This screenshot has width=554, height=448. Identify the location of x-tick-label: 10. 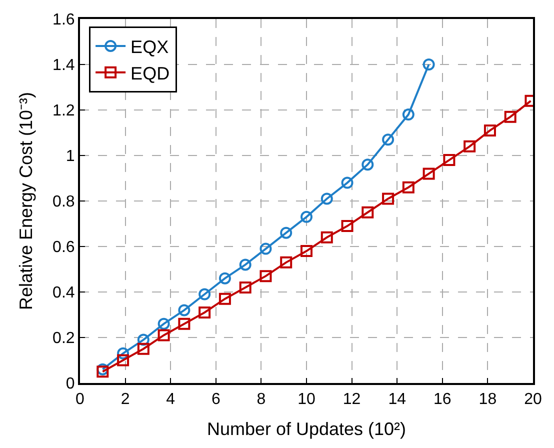
(307, 399).